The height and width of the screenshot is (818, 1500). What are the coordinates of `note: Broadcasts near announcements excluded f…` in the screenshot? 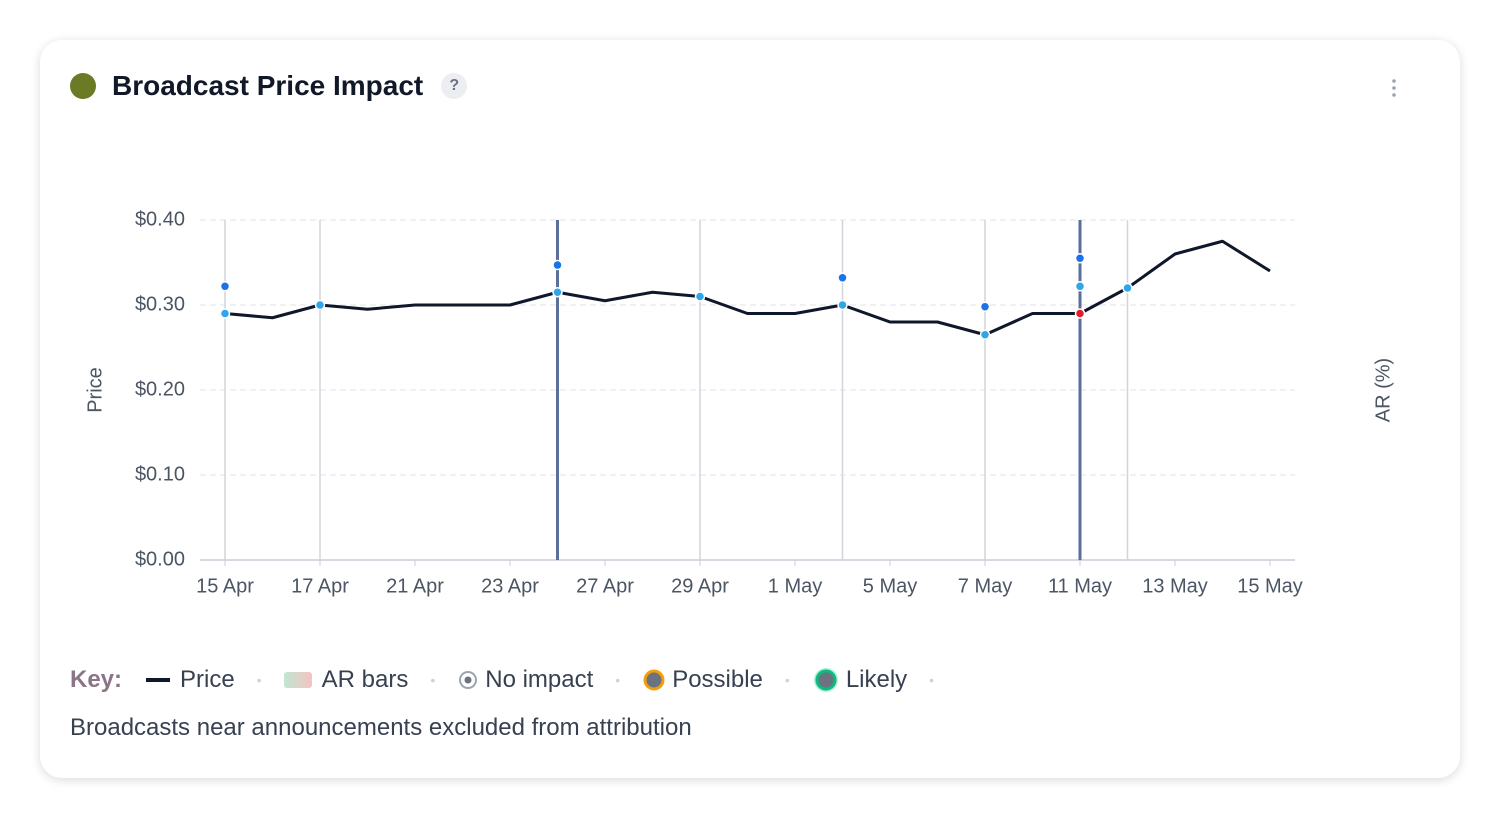 It's located at (381, 727).